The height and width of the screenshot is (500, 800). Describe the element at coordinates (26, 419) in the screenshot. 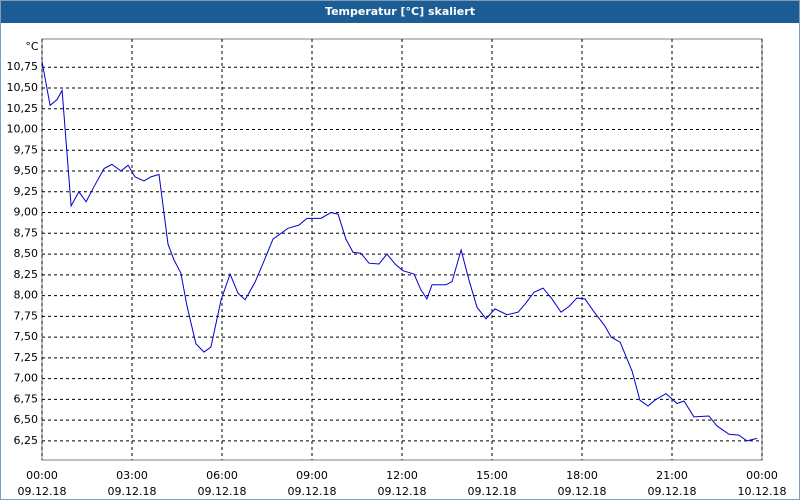

I see `y-tick-label: 6,50` at that location.